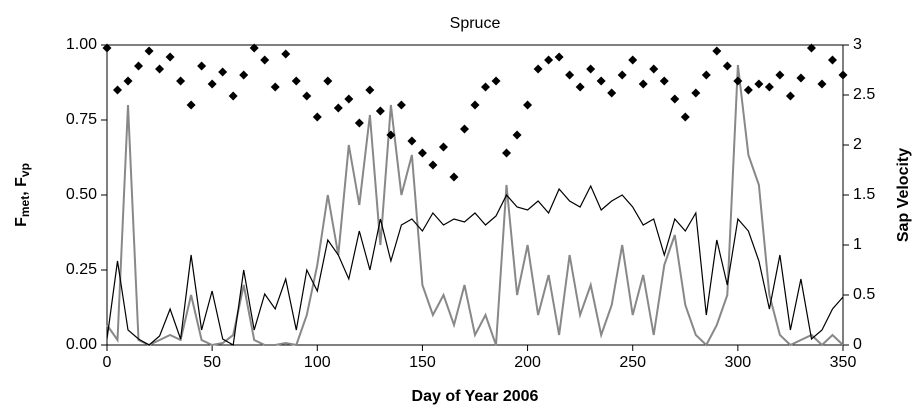 Image resolution: width=916 pixels, height=410 pixels. What do you see at coordinates (475, 396) in the screenshot?
I see `x-axis-label: Day of Year 2006` at bounding box center [475, 396].